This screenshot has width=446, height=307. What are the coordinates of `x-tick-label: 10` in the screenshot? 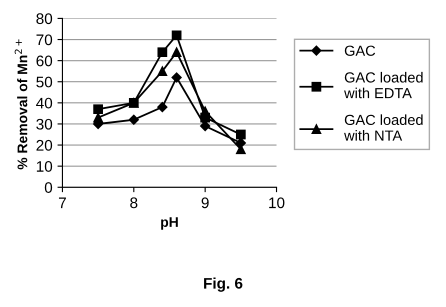 It's located at (276, 202).